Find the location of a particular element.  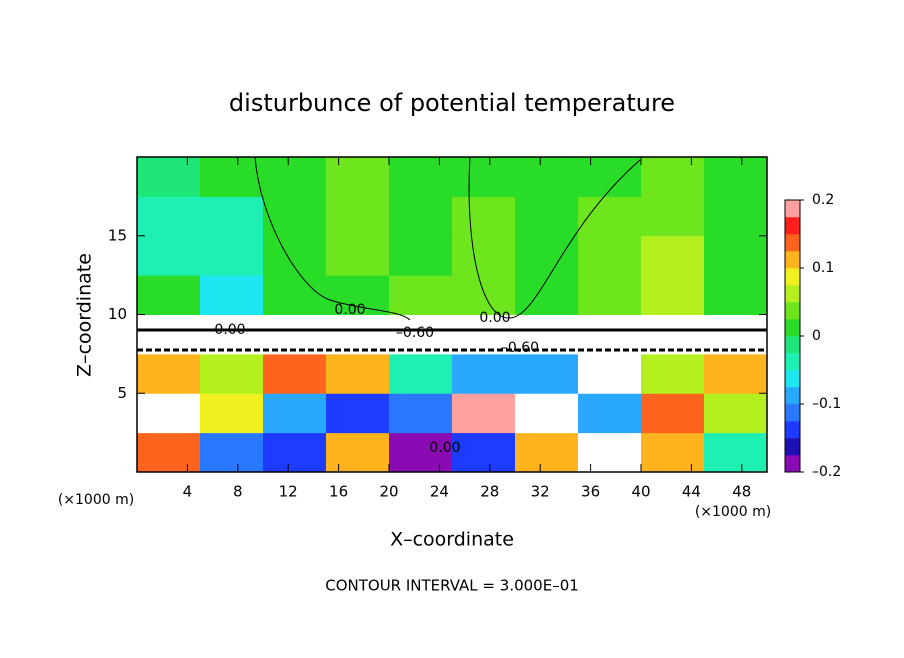

y-tick-label: 5 is located at coordinates (122, 393).